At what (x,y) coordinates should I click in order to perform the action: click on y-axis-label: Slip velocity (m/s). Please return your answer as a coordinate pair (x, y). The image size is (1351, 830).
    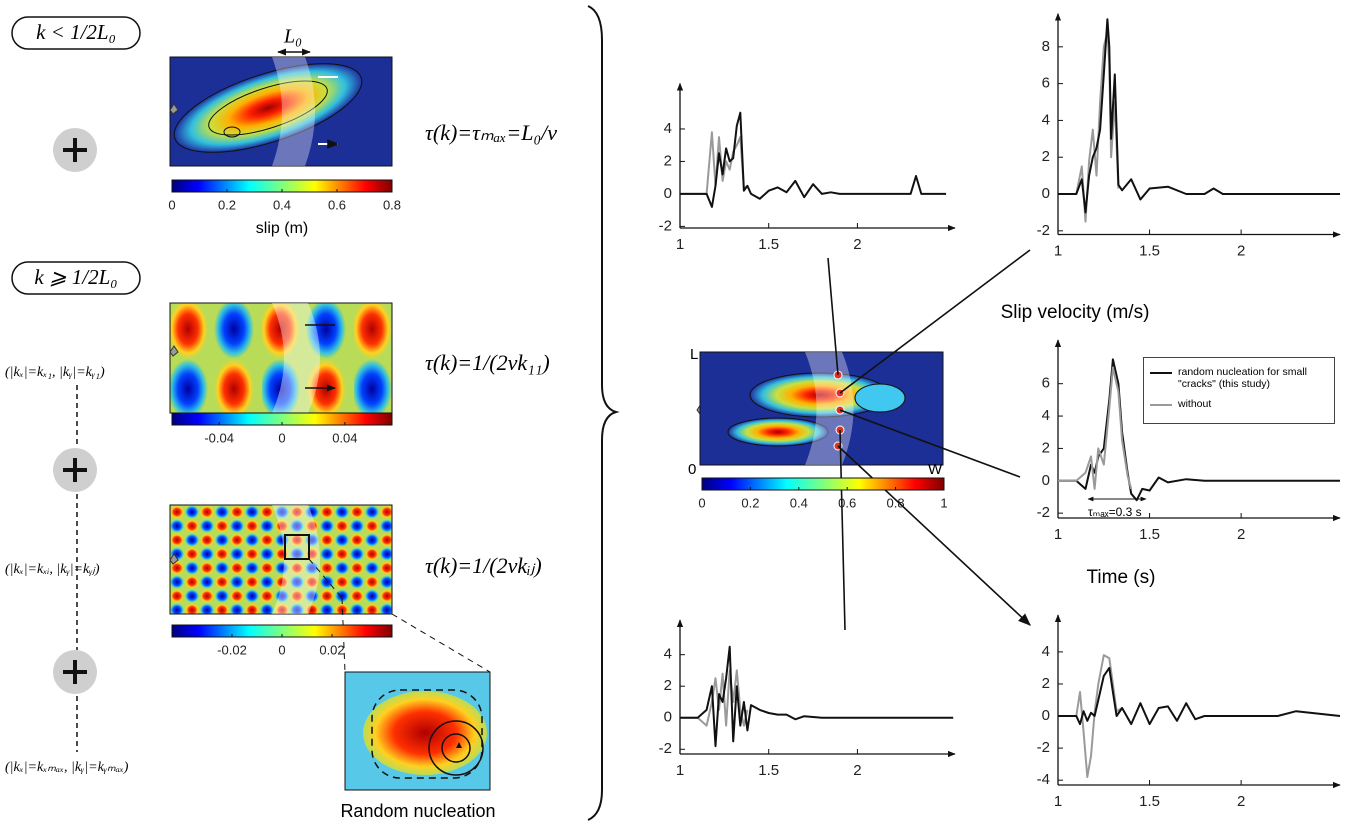
    Looking at the image, I should click on (1075, 312).